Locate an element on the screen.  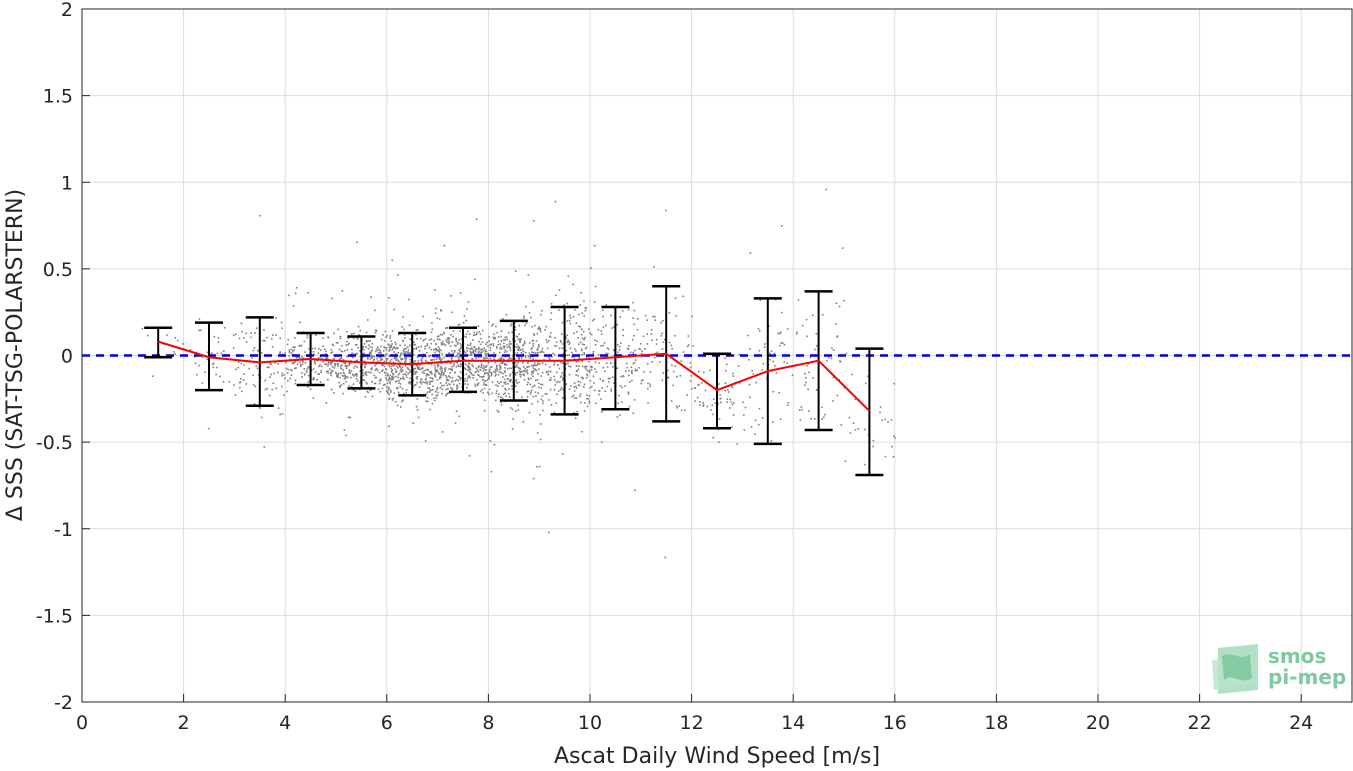
x-tick-label: 20 is located at coordinates (1098, 723).